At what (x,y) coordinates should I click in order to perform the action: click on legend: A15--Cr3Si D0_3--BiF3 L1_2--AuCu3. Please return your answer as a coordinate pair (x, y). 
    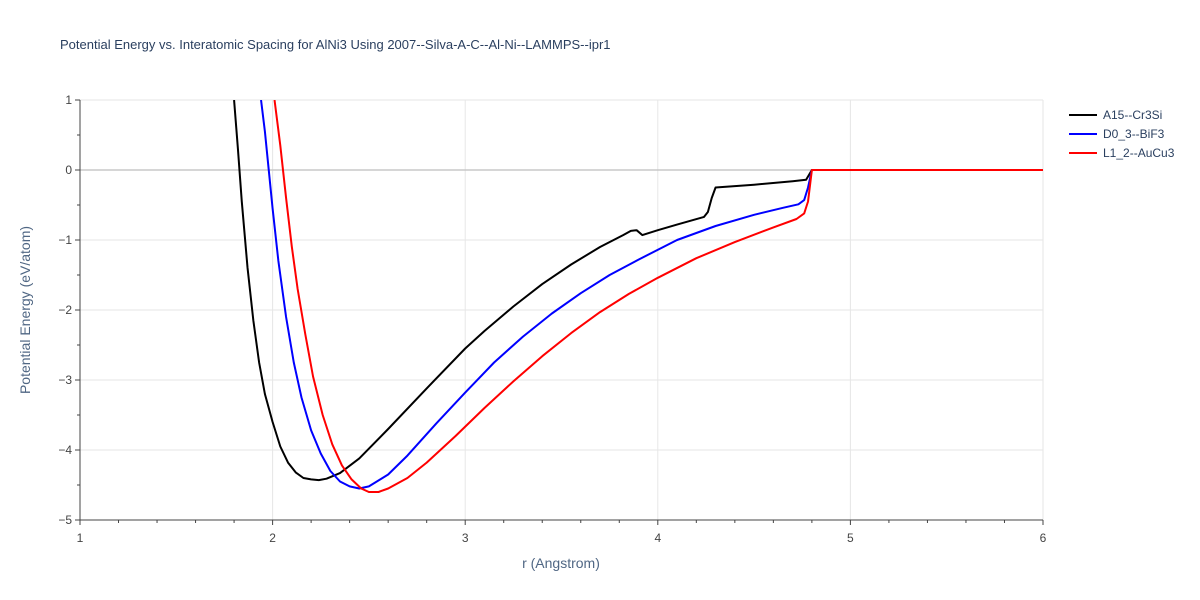
    Looking at the image, I should click on (1122, 134).